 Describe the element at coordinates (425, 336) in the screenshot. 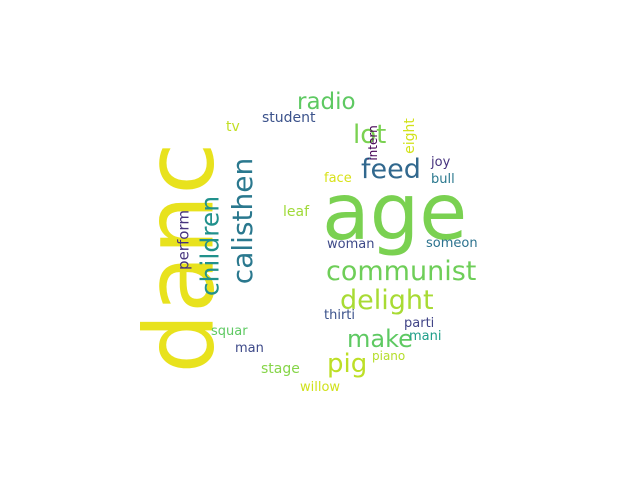

I see `word-mani: mani` at that location.